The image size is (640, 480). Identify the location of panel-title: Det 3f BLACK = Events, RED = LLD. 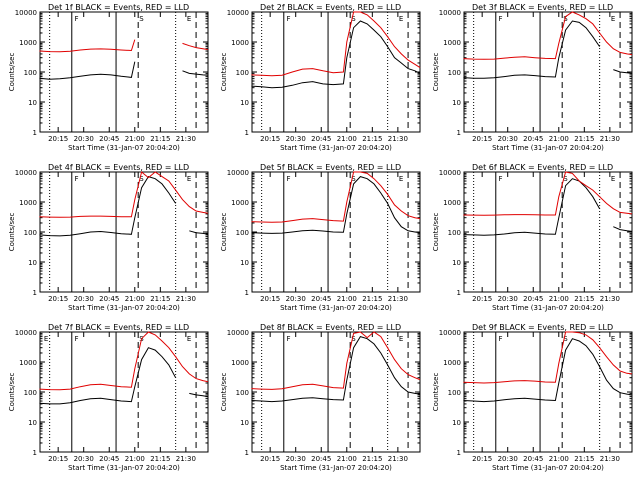
(542, 7).